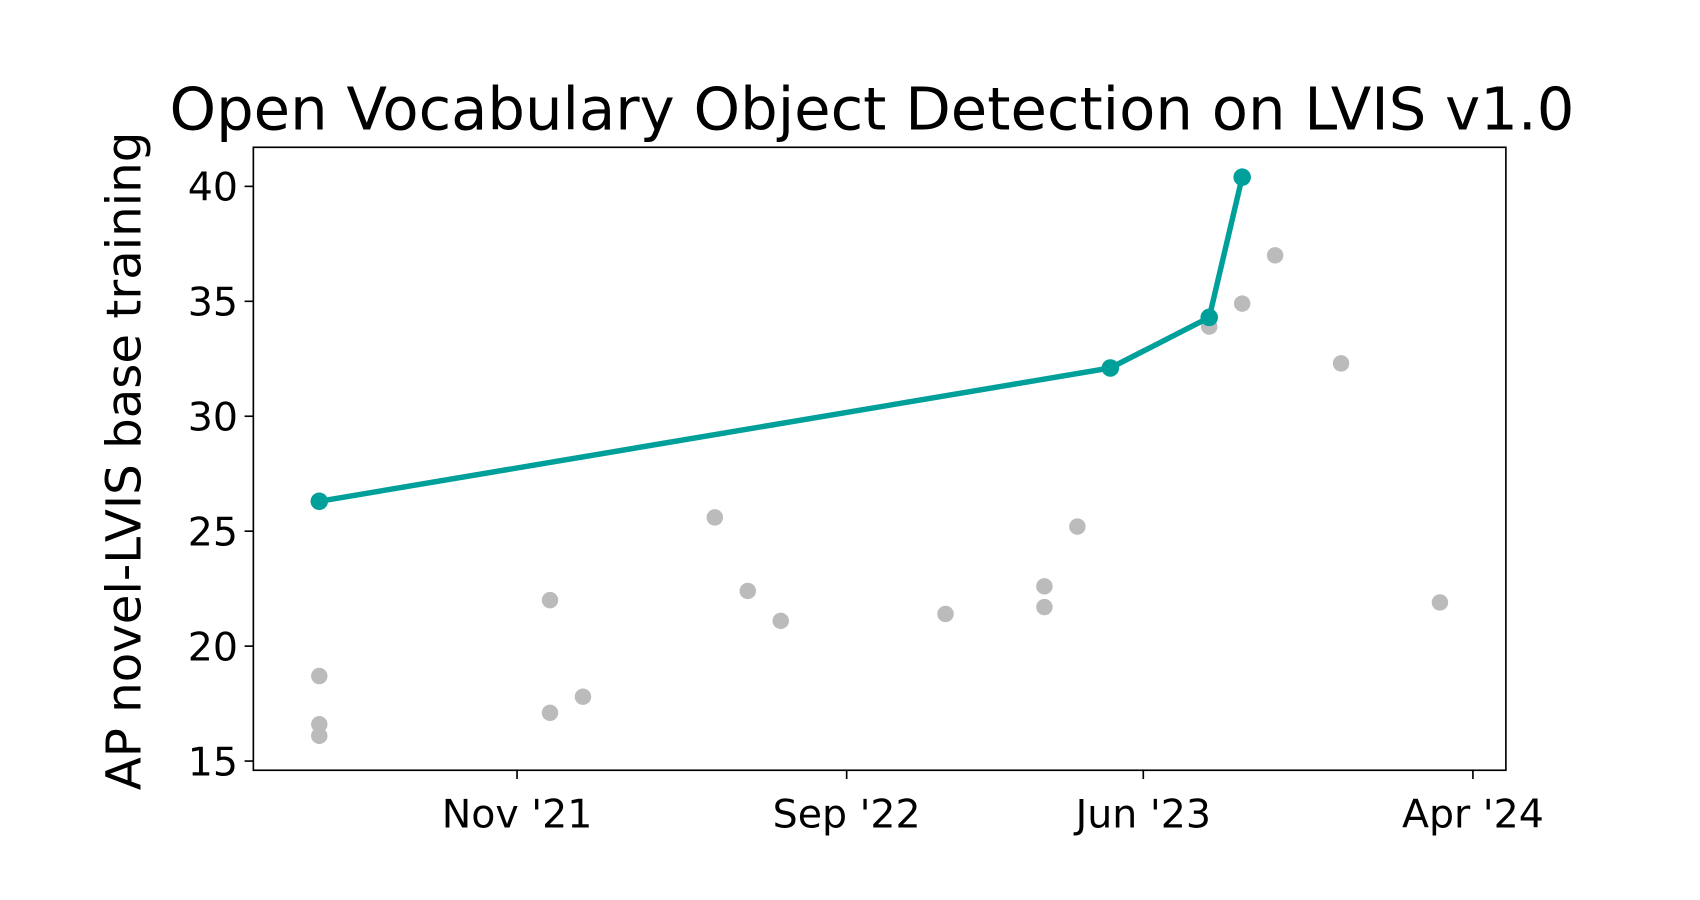 The image size is (1700, 900). Describe the element at coordinates (213, 762) in the screenshot. I see `y-tick-label: 15` at that location.